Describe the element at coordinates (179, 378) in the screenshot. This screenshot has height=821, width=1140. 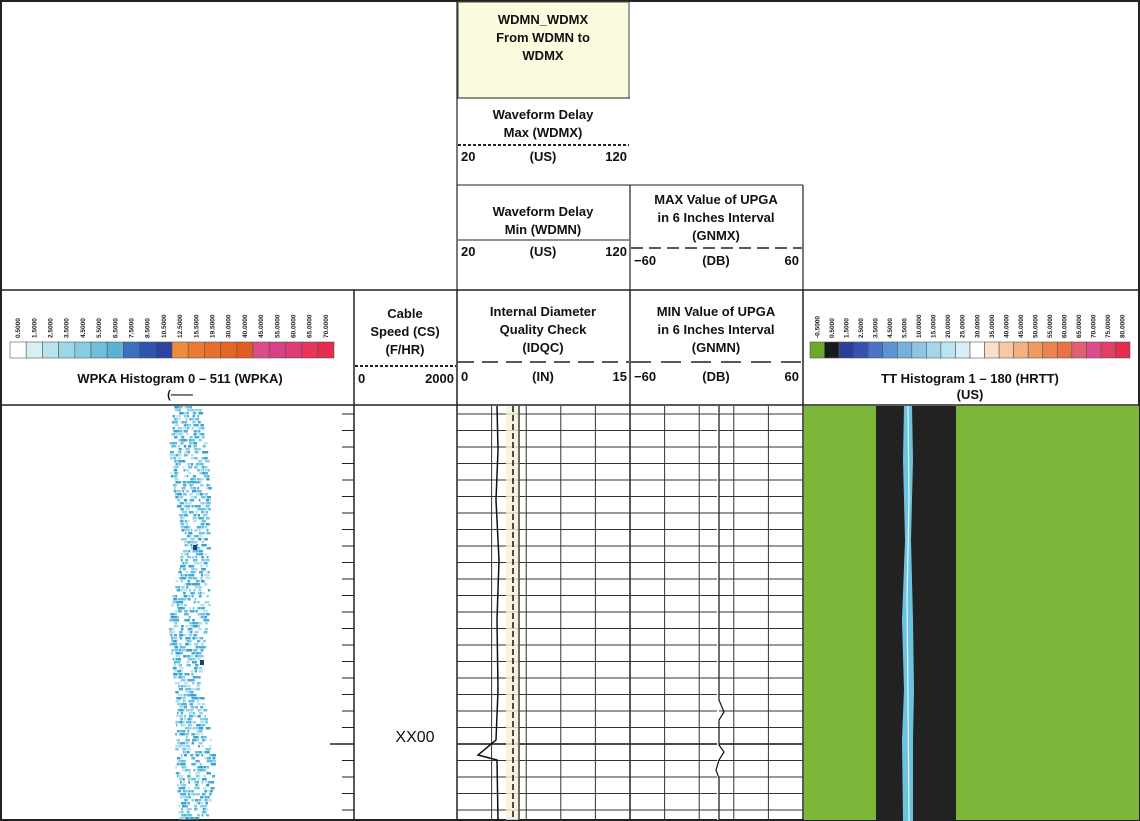
I see `wpka-title: WPKA Histogram 0 – 511 (WPKA)` at that location.